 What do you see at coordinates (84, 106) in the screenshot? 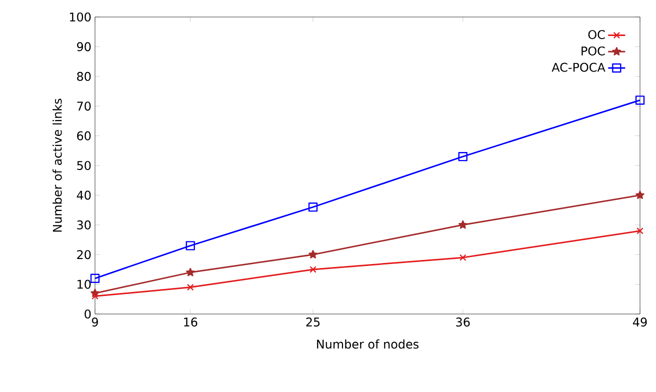
I see `y-tick-label: 70` at bounding box center [84, 106].